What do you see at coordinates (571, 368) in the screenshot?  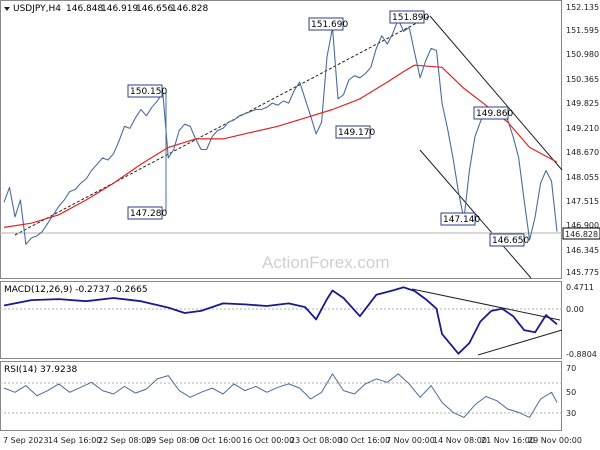 I see `rsi-tick: 70` at bounding box center [571, 368].